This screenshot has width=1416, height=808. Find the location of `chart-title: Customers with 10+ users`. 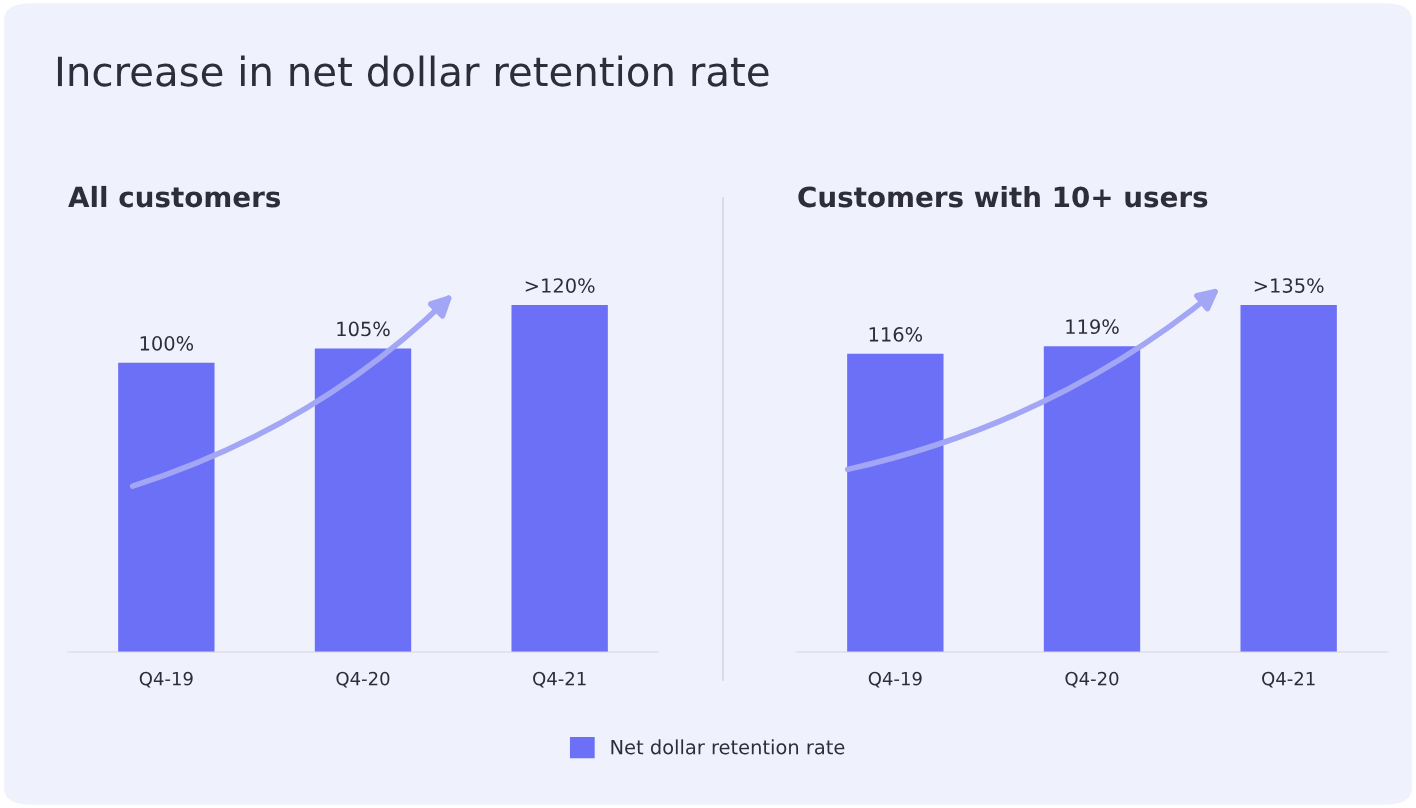

chart-title: Customers with 10+ users is located at coordinates (1003, 196).